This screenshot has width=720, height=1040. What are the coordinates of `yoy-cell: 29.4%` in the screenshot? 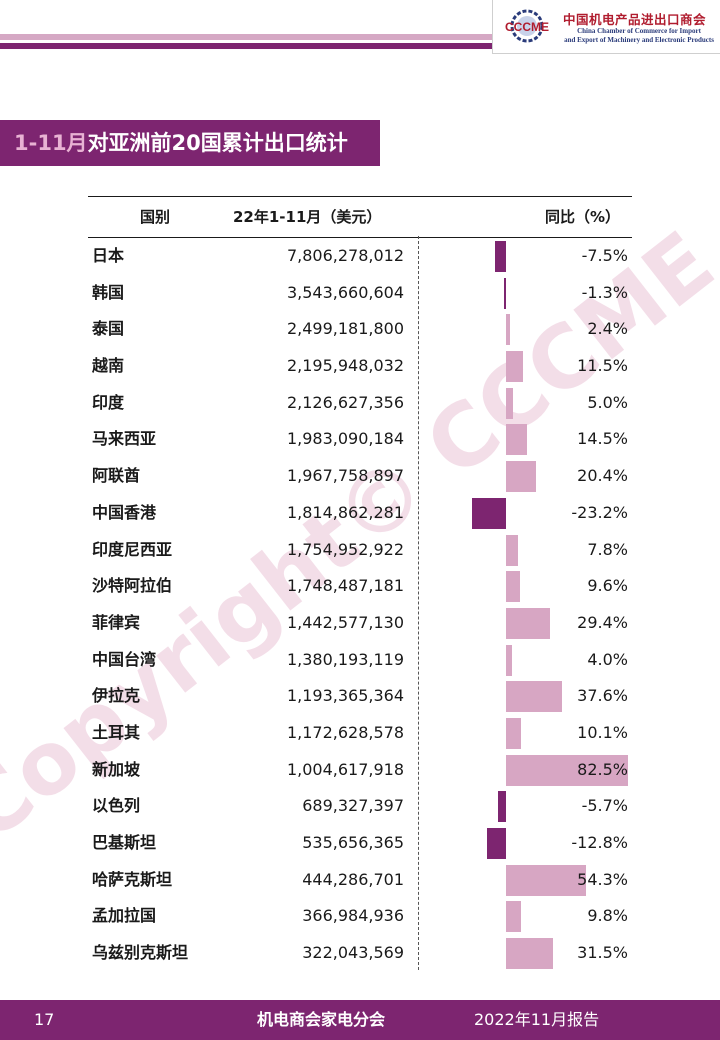 It's located at (602, 622).